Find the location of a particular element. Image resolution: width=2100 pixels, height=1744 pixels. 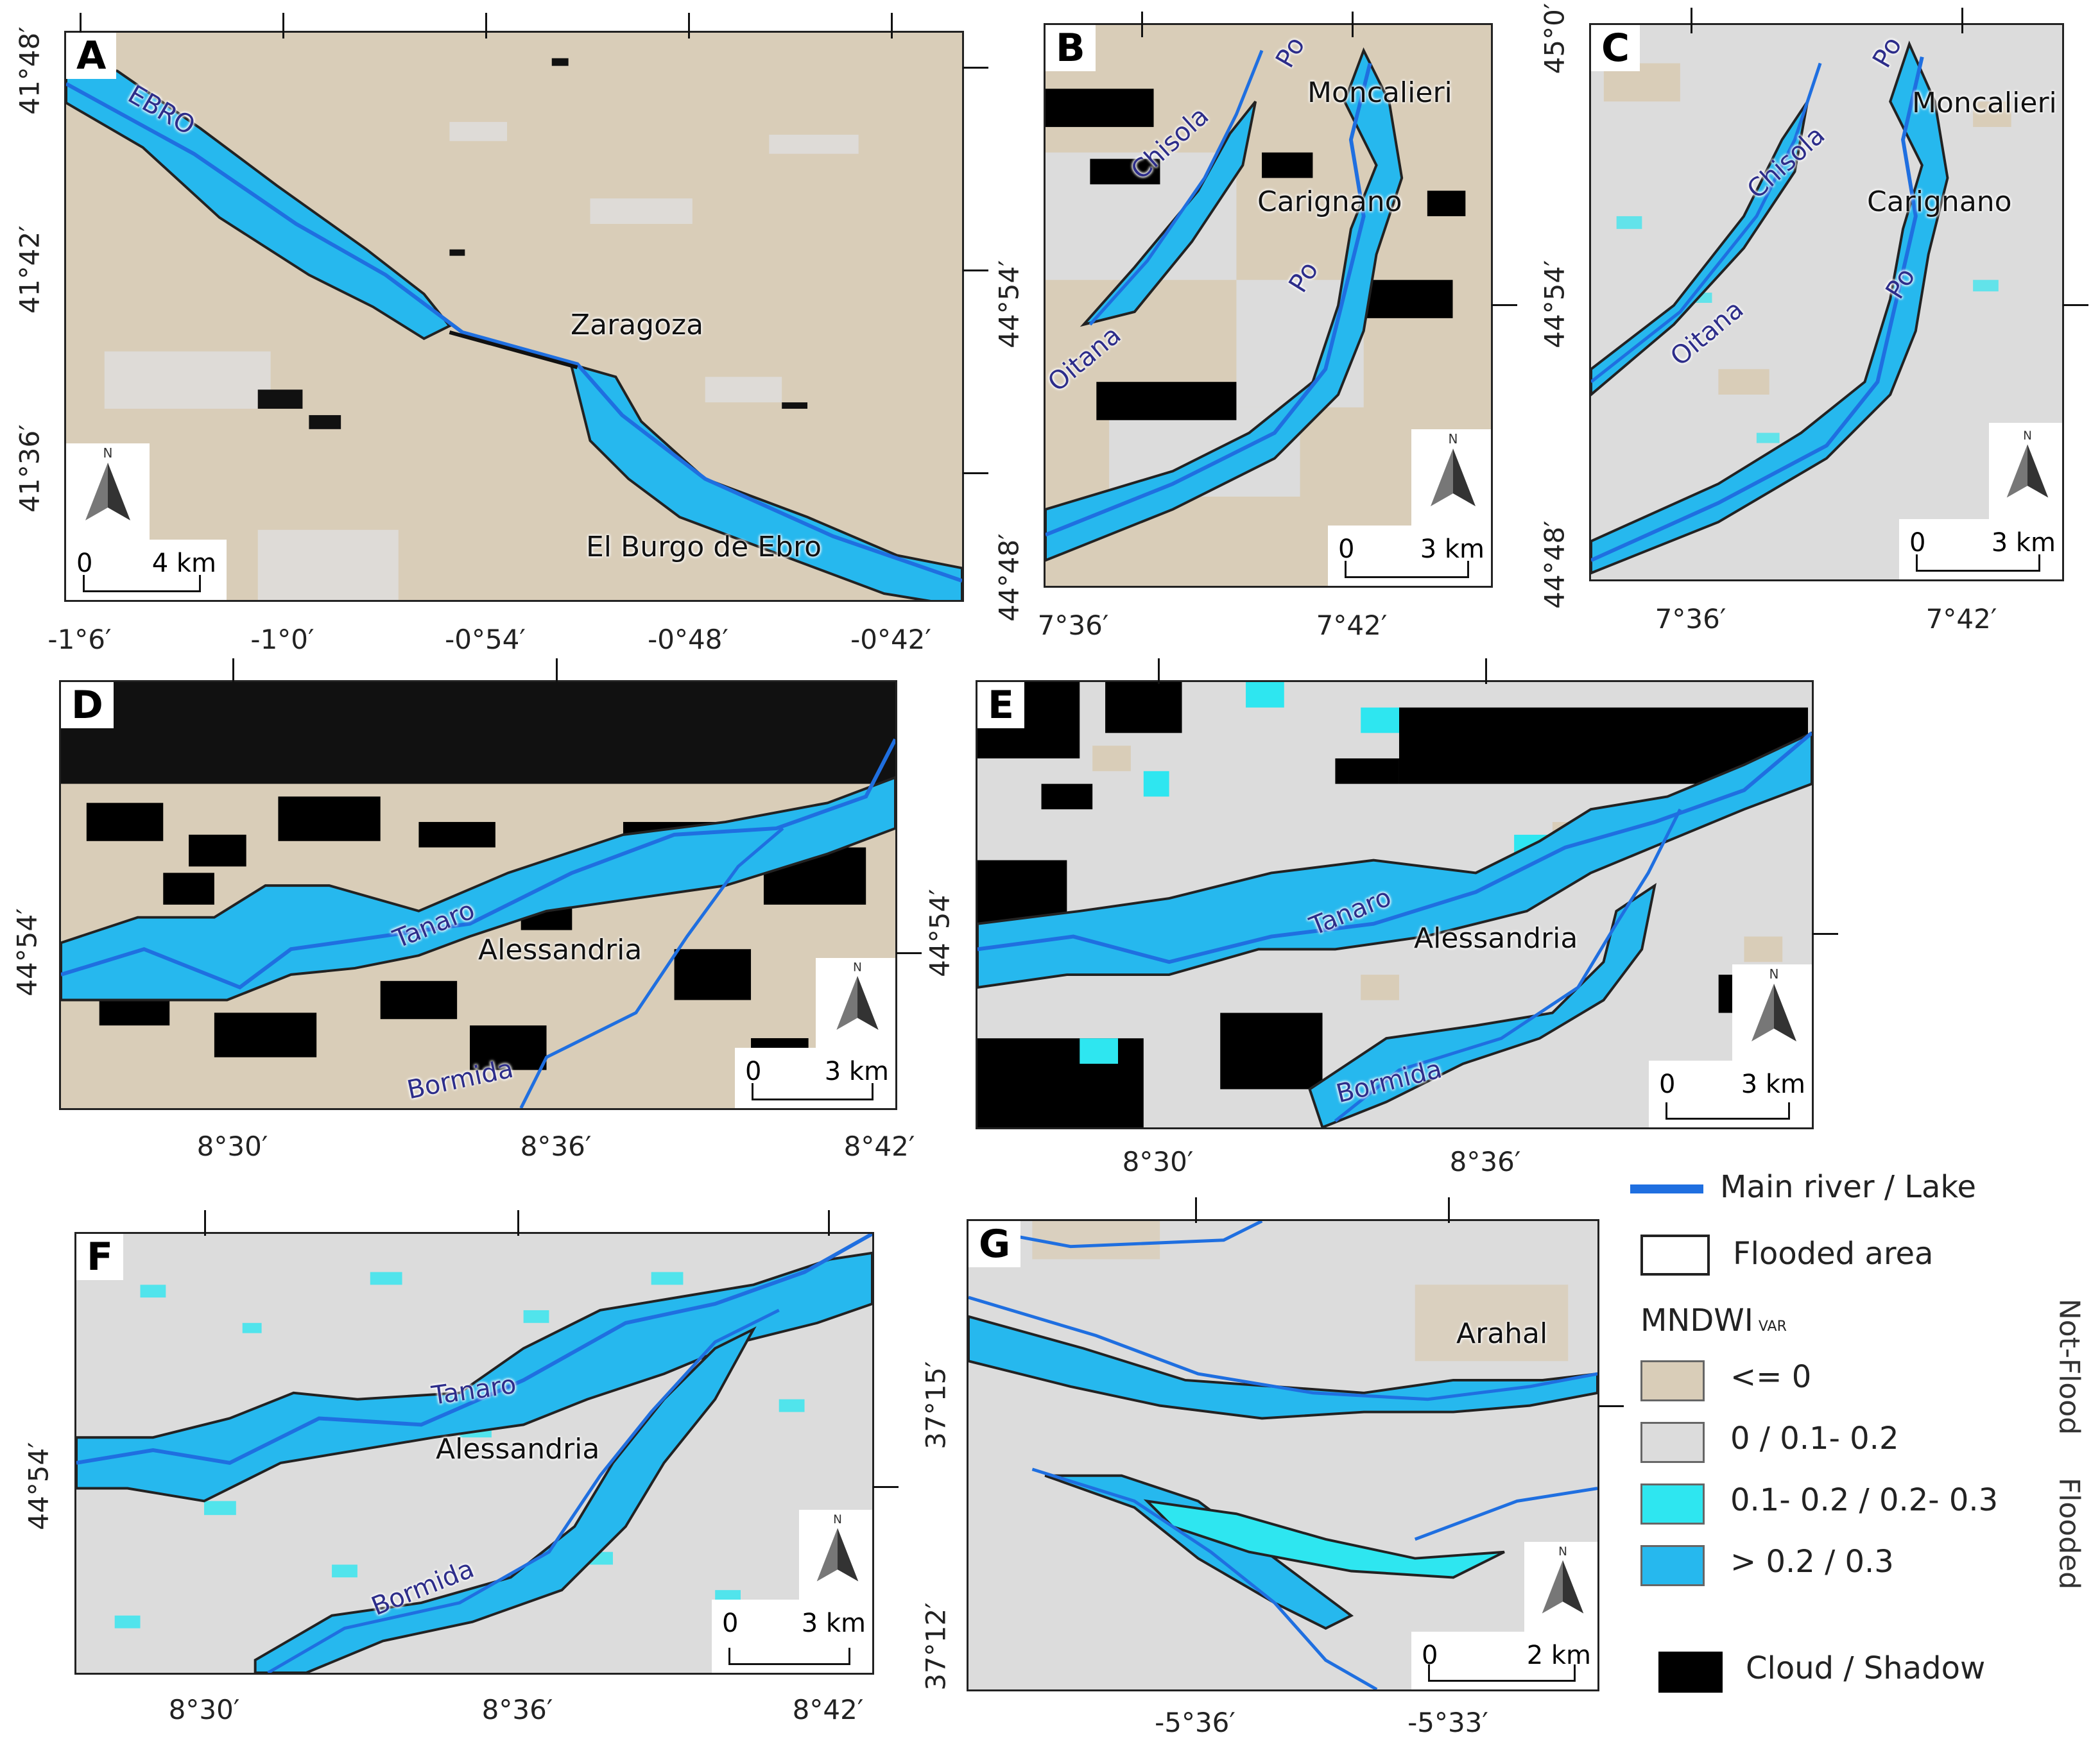

map-panel-d: D Alessandria Tanaro Bormida N 0 3 km is located at coordinates (478, 895).